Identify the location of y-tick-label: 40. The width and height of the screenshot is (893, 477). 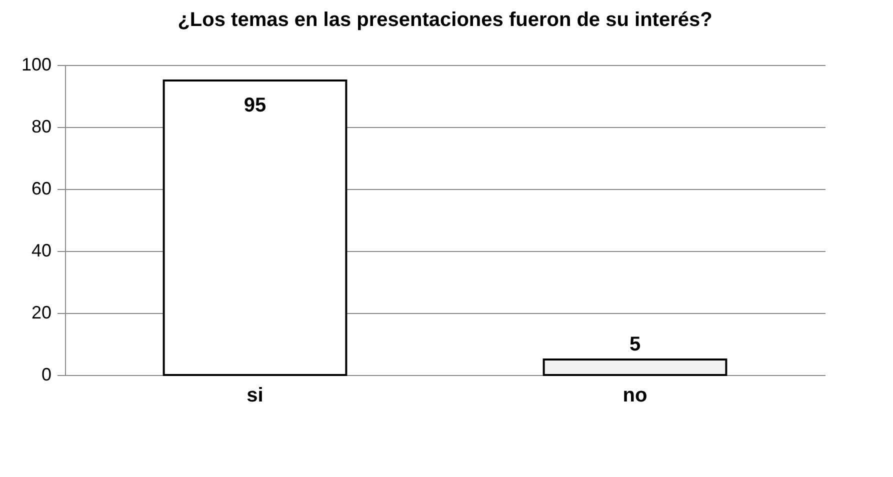
(41, 250).